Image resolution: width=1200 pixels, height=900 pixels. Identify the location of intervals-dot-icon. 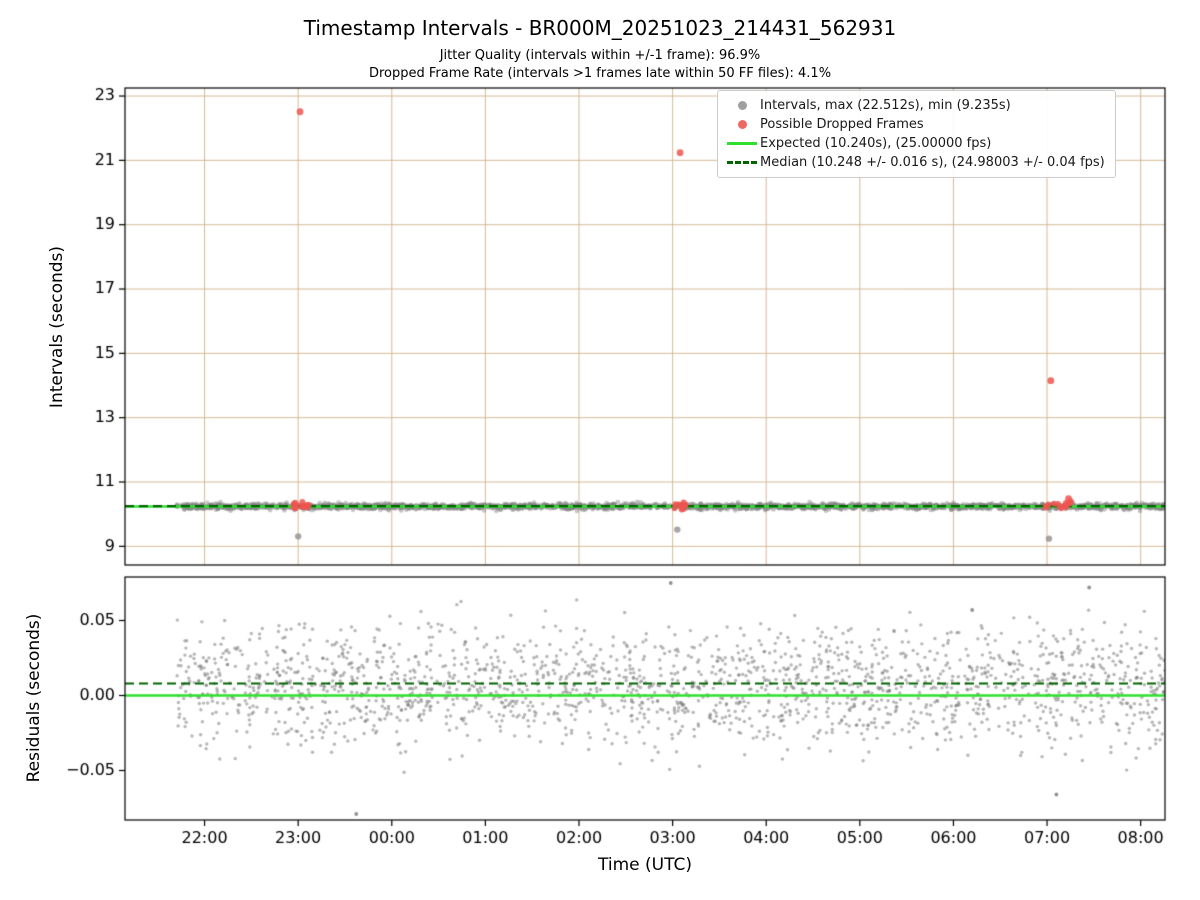
(742, 105).